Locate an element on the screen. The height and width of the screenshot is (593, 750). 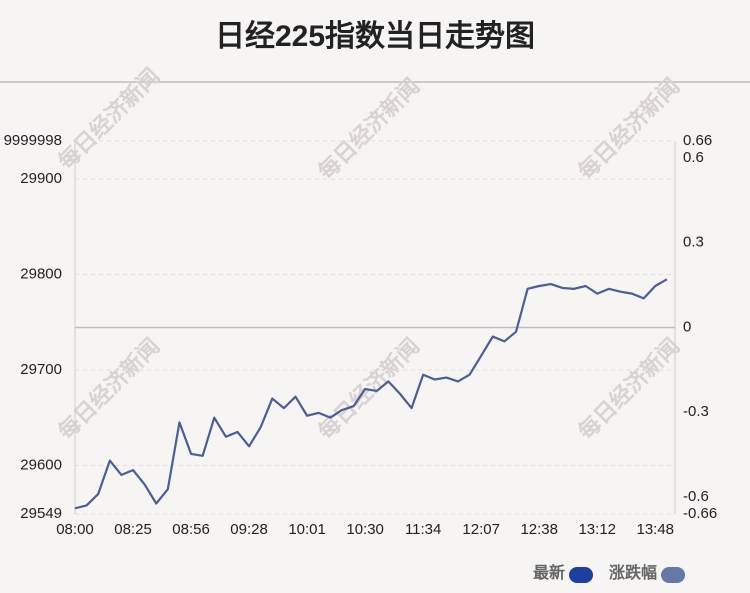
x-tick-label: 09:28 is located at coordinates (249, 529).